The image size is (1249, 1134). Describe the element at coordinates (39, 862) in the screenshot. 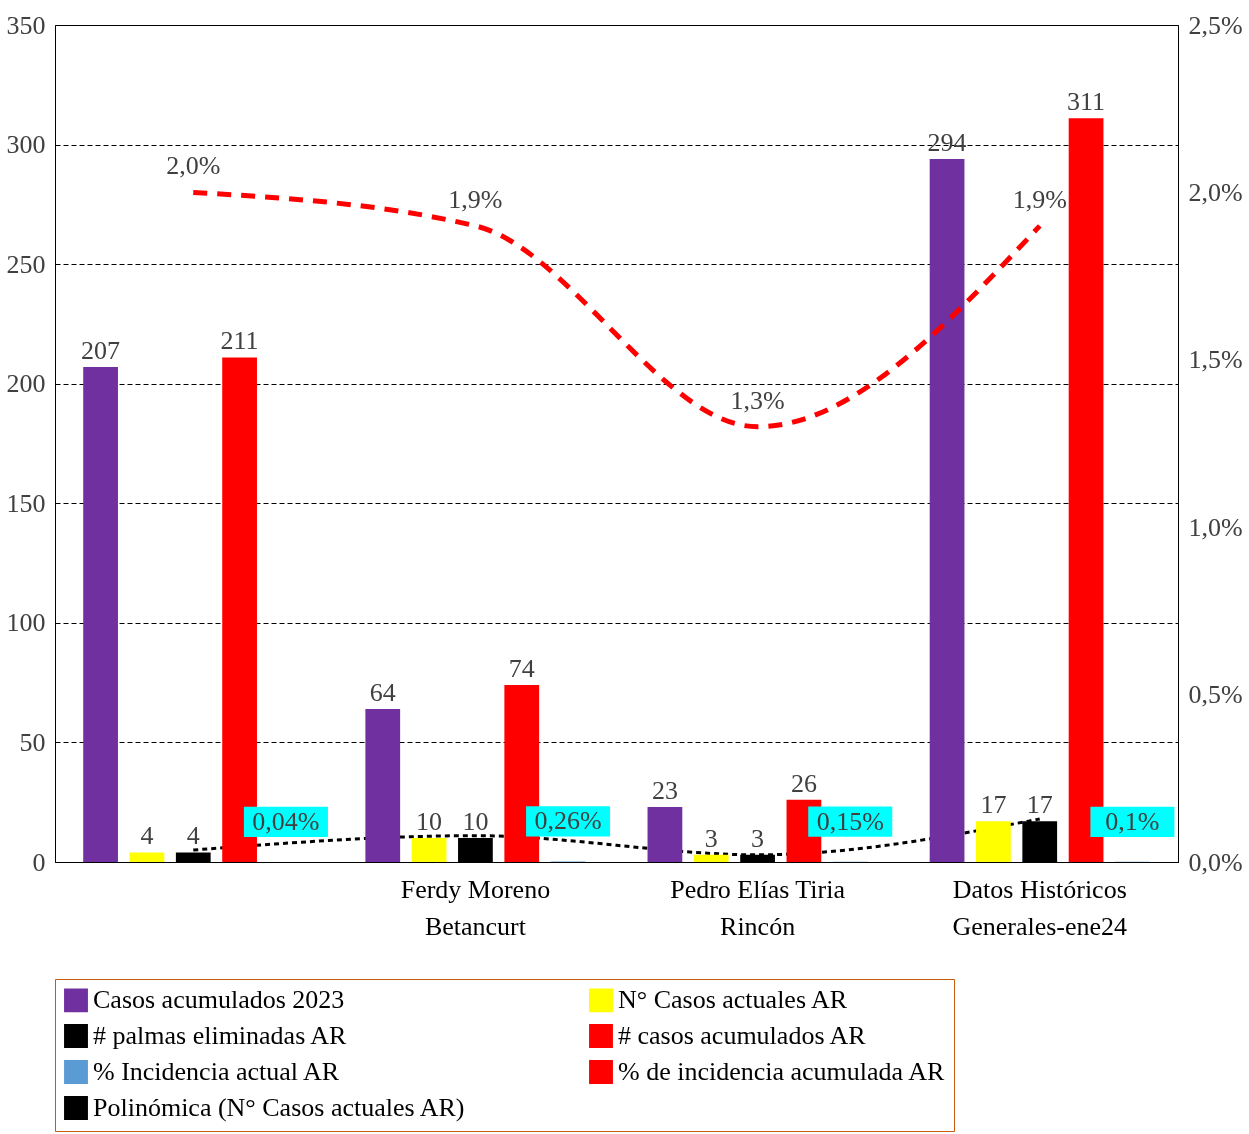

I see `y-tick-label: 0` at that location.